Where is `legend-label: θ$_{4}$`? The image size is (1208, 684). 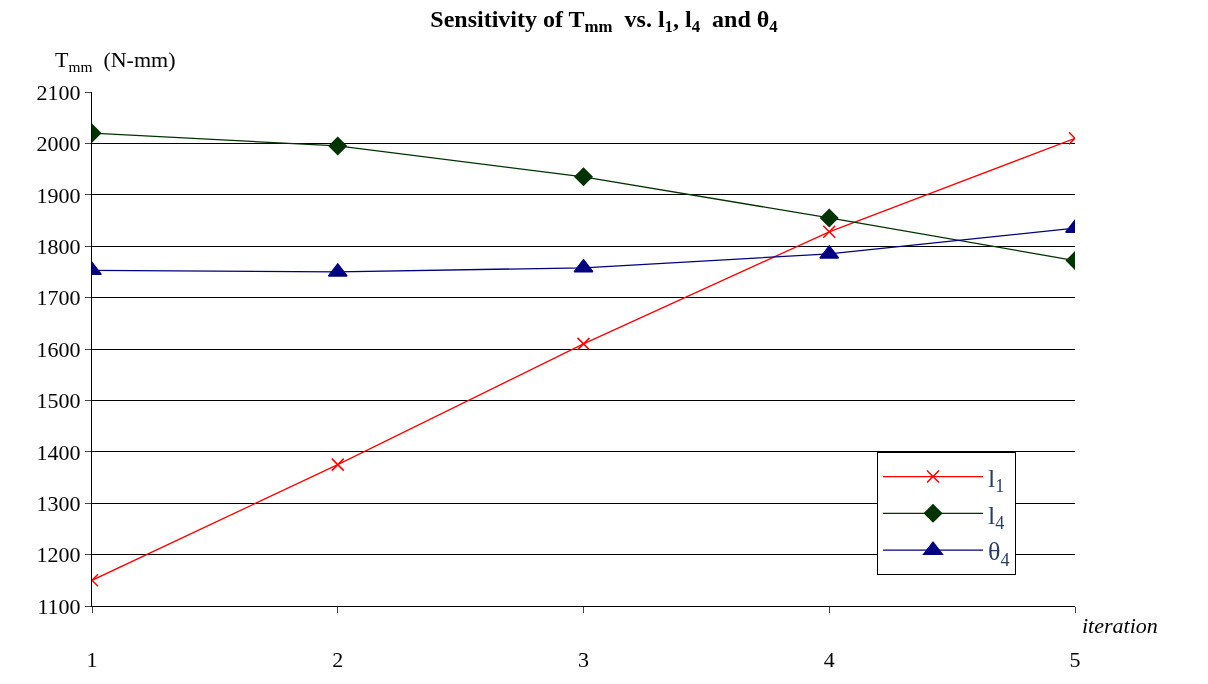
legend-label: θ$_{4}$ is located at coordinates (999, 553).